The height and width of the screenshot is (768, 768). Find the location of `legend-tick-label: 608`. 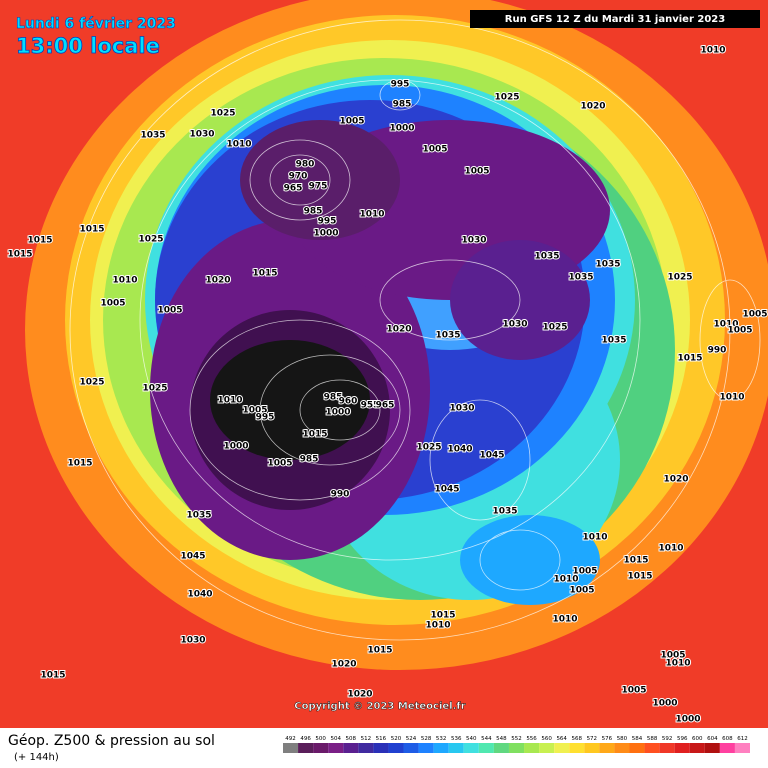

legend-tick-label: 608 is located at coordinates (727, 739).